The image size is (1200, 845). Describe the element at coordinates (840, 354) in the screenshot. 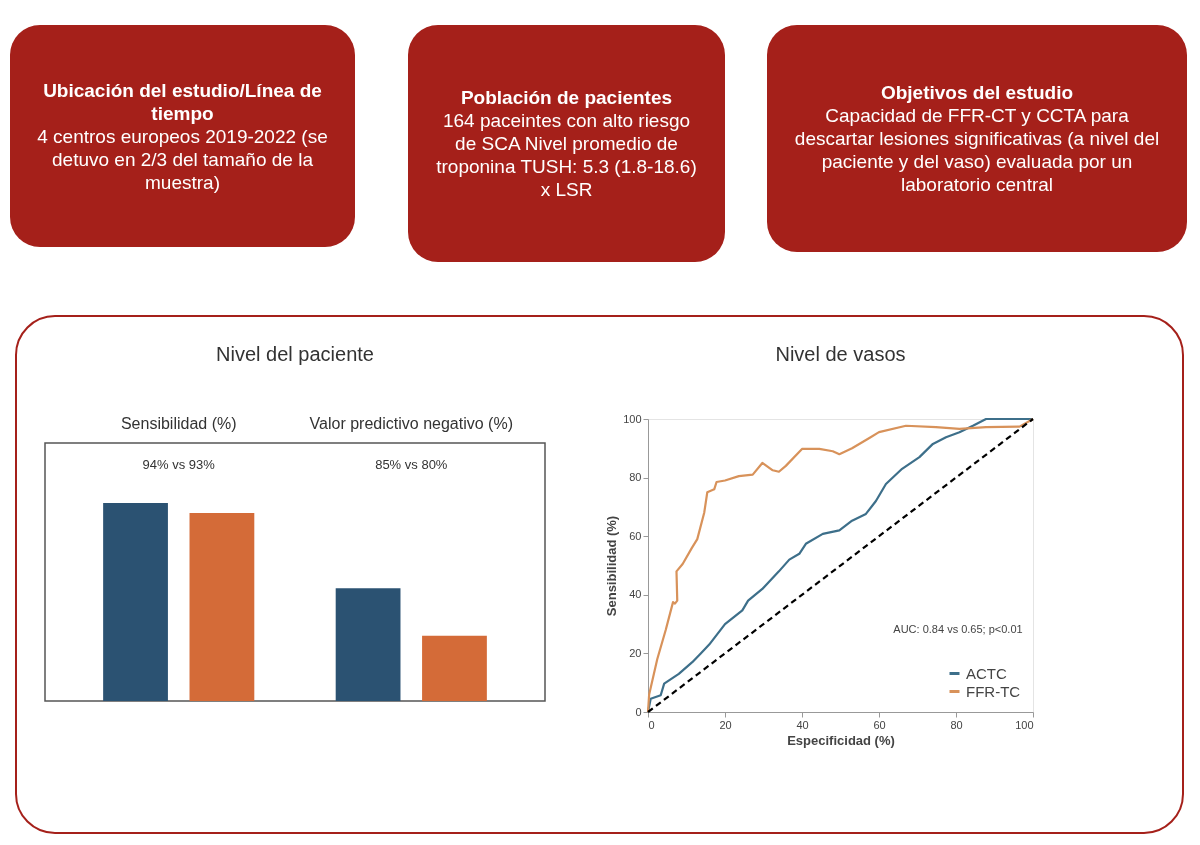

I see `chart-title: Nivel de vasos` at that location.